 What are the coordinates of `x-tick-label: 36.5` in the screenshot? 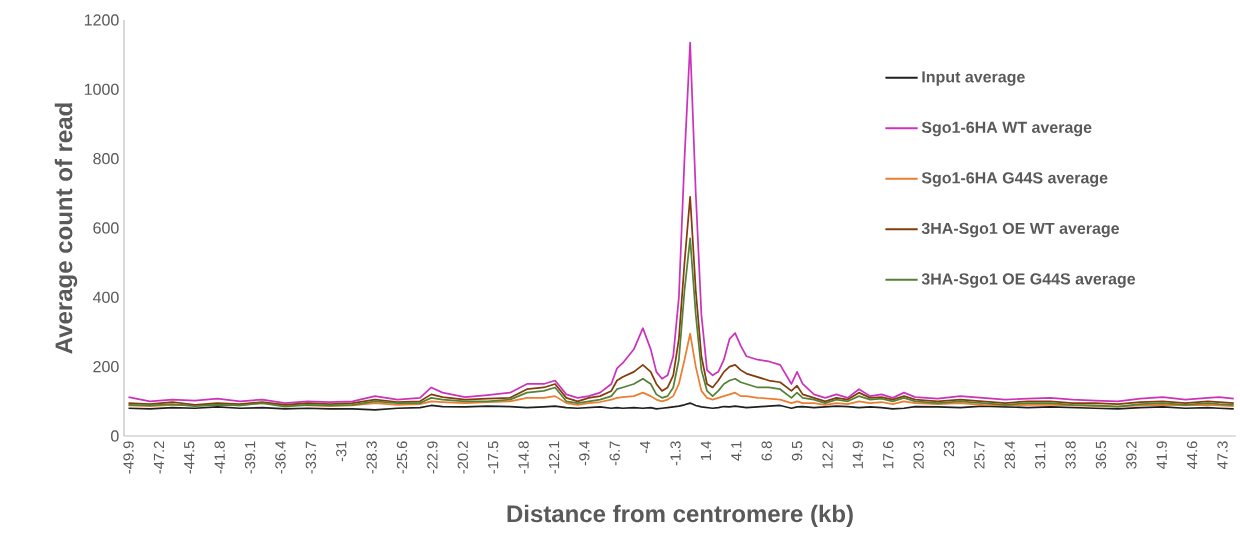 It's located at (1101, 455).